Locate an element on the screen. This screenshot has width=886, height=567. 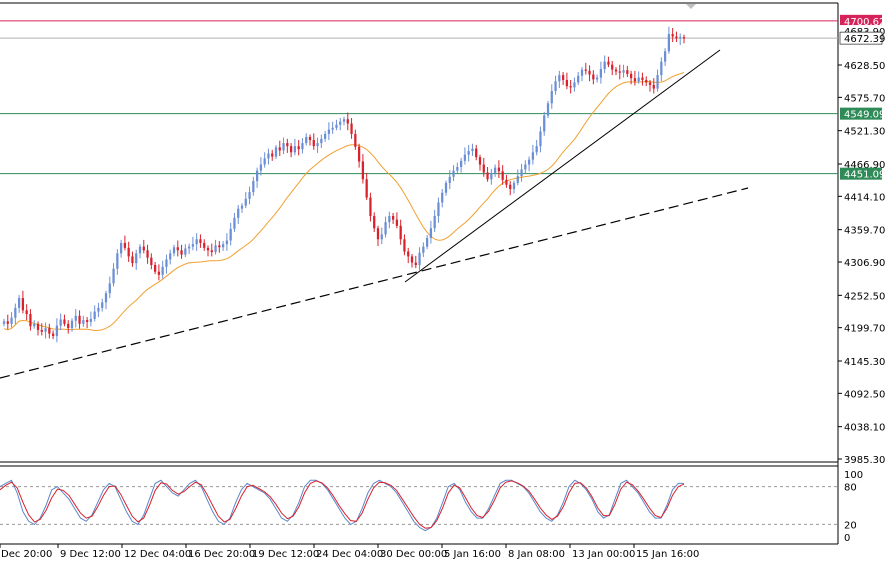
x-tick-label: 9 Dec 12:00 is located at coordinates (90, 554).